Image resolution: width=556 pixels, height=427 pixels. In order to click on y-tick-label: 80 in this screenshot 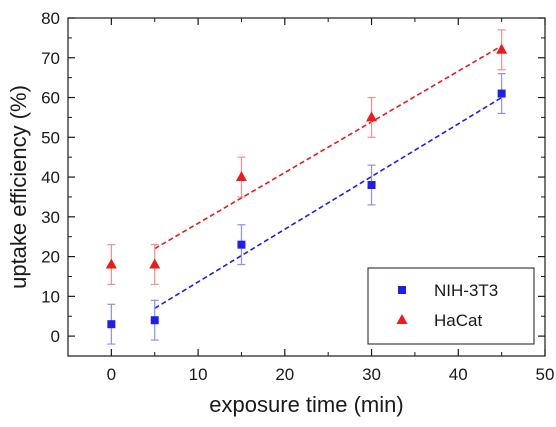, I will do `click(50, 18)`.